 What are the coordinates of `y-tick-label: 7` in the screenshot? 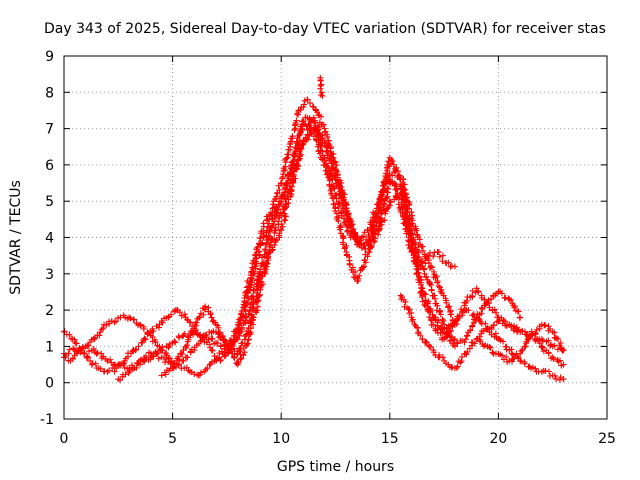 It's located at (49, 130).